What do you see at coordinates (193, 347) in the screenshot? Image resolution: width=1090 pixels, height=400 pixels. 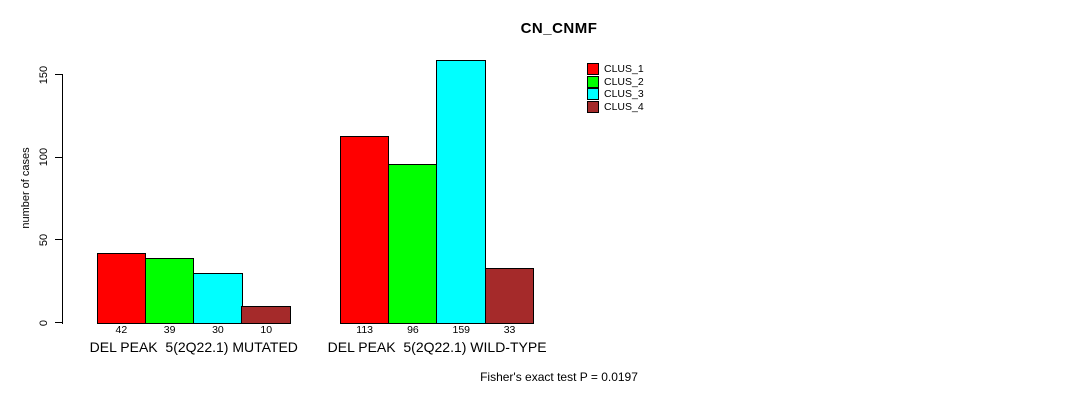 I see `x-category-label-mutated: DEL PEAK 5(2Q22.1) MUTATED` at bounding box center [193, 347].